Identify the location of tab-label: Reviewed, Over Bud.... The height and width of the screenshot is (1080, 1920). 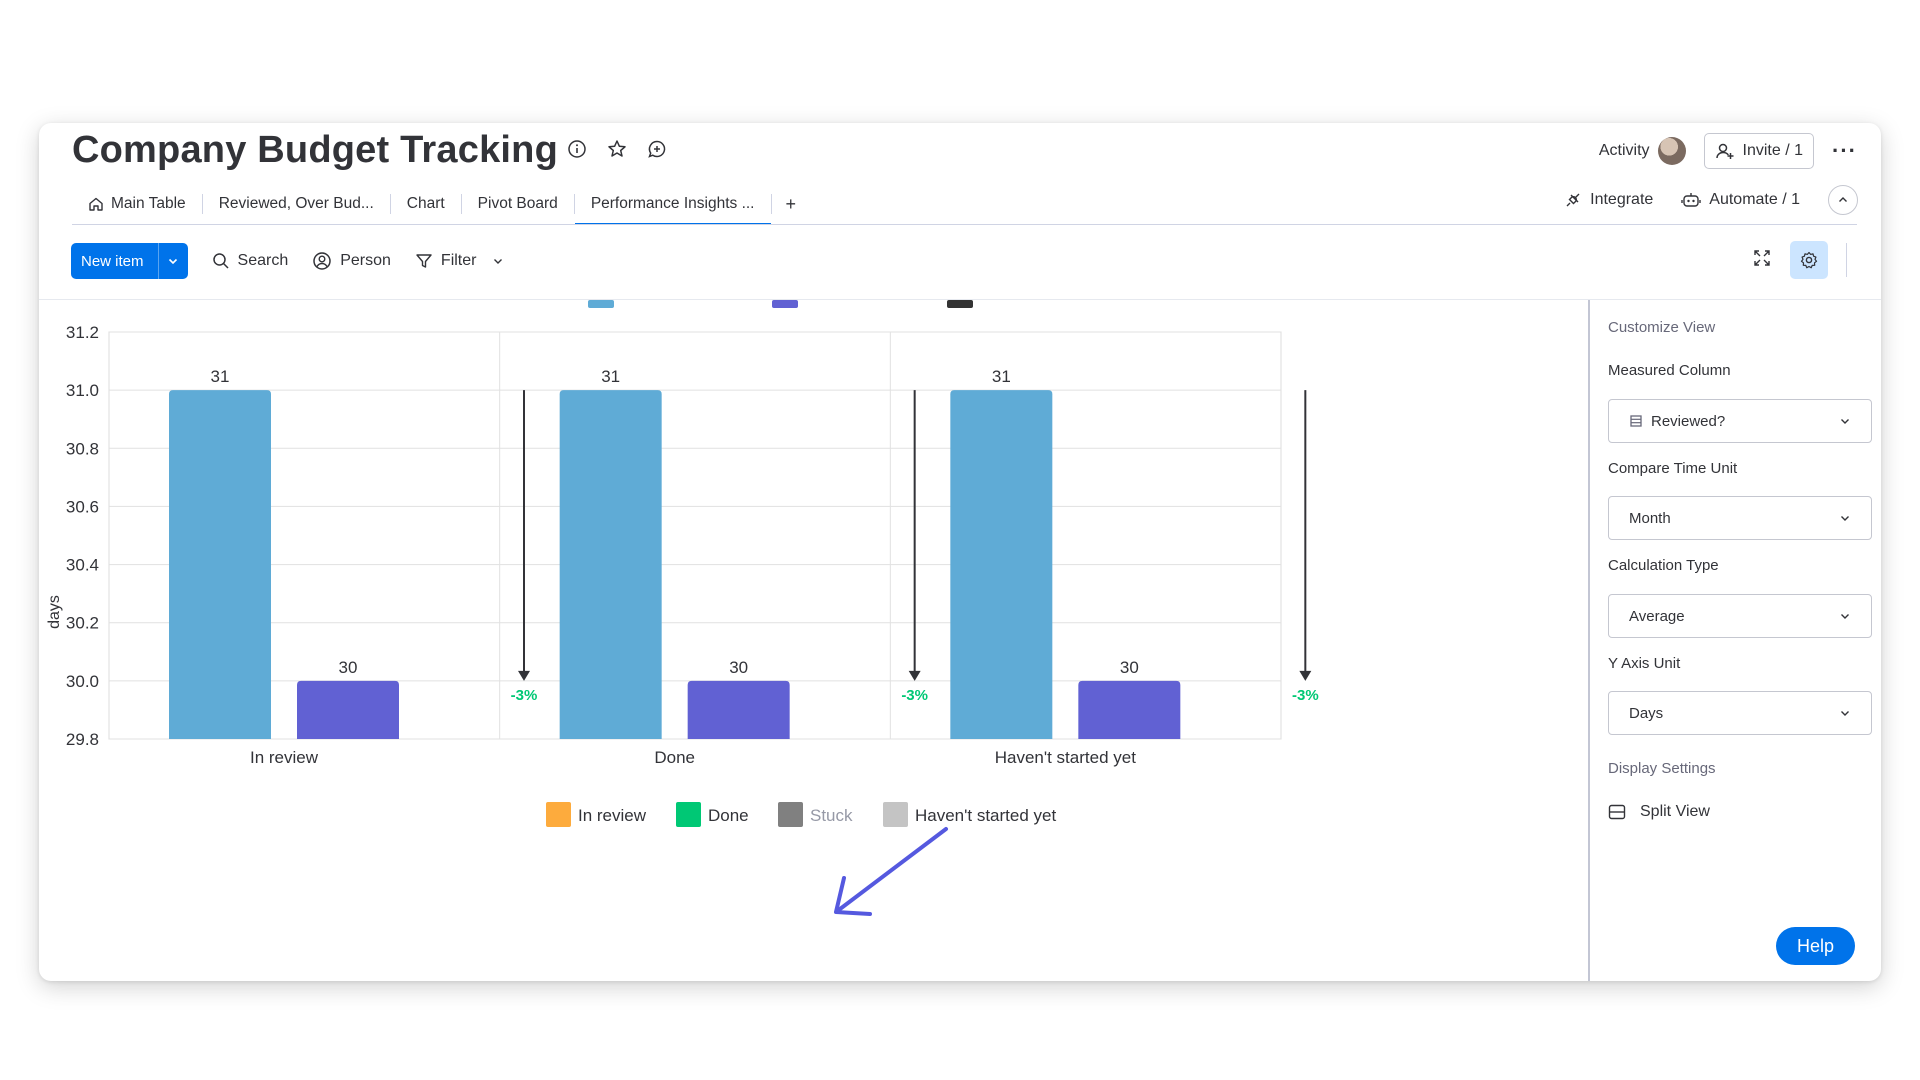
(296, 203).